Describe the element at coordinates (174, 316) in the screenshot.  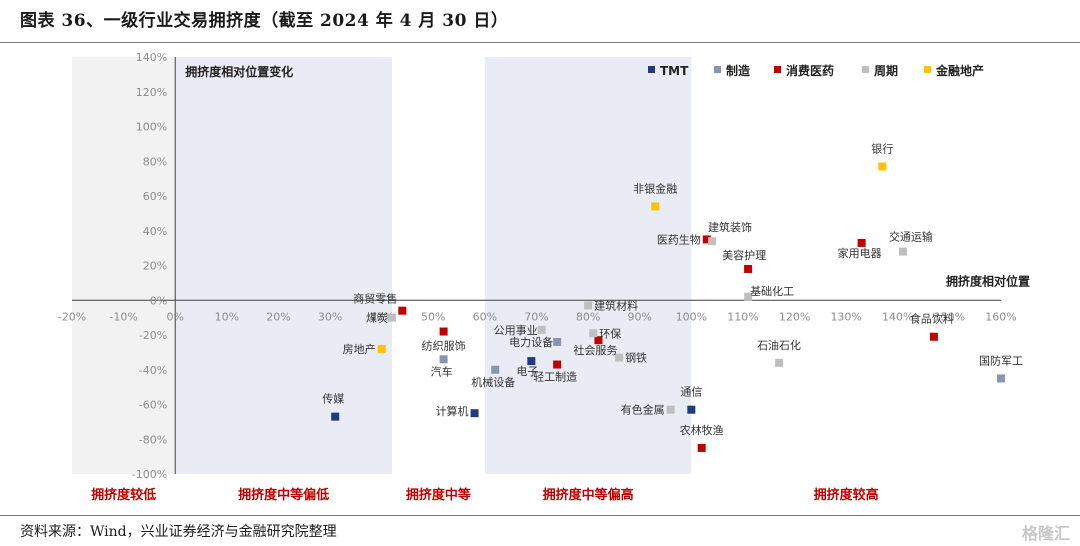
I see `x-tick-label: 0%` at that location.